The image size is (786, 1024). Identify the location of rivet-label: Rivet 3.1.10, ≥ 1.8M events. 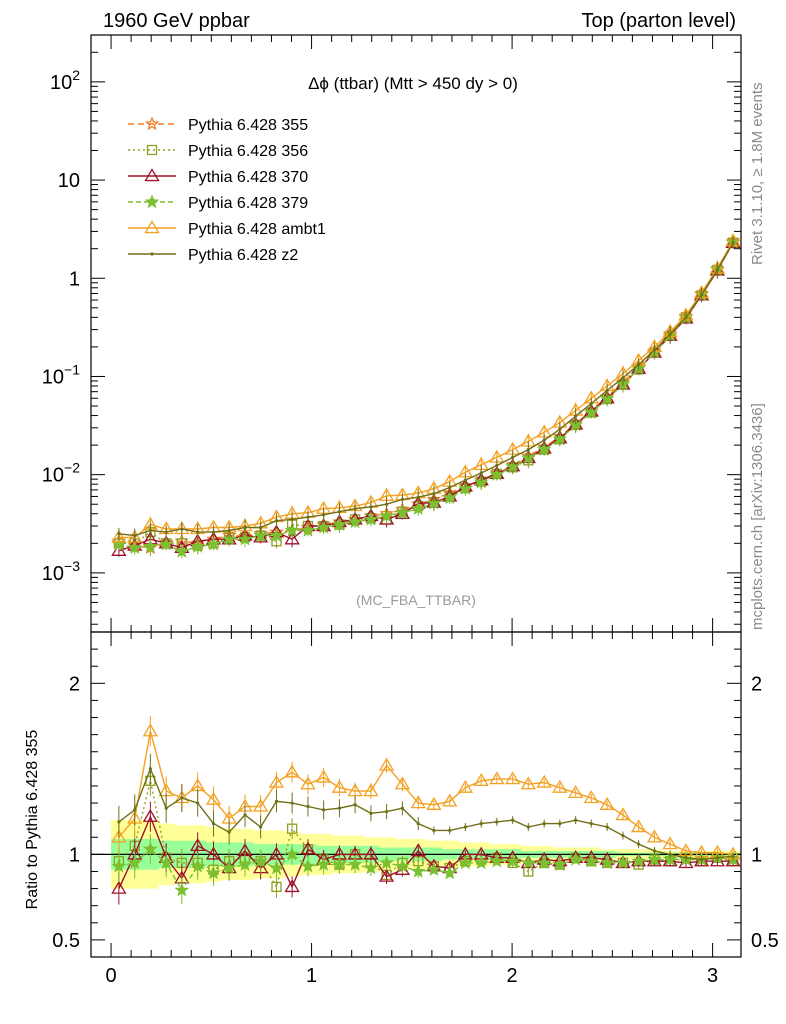
(757, 174).